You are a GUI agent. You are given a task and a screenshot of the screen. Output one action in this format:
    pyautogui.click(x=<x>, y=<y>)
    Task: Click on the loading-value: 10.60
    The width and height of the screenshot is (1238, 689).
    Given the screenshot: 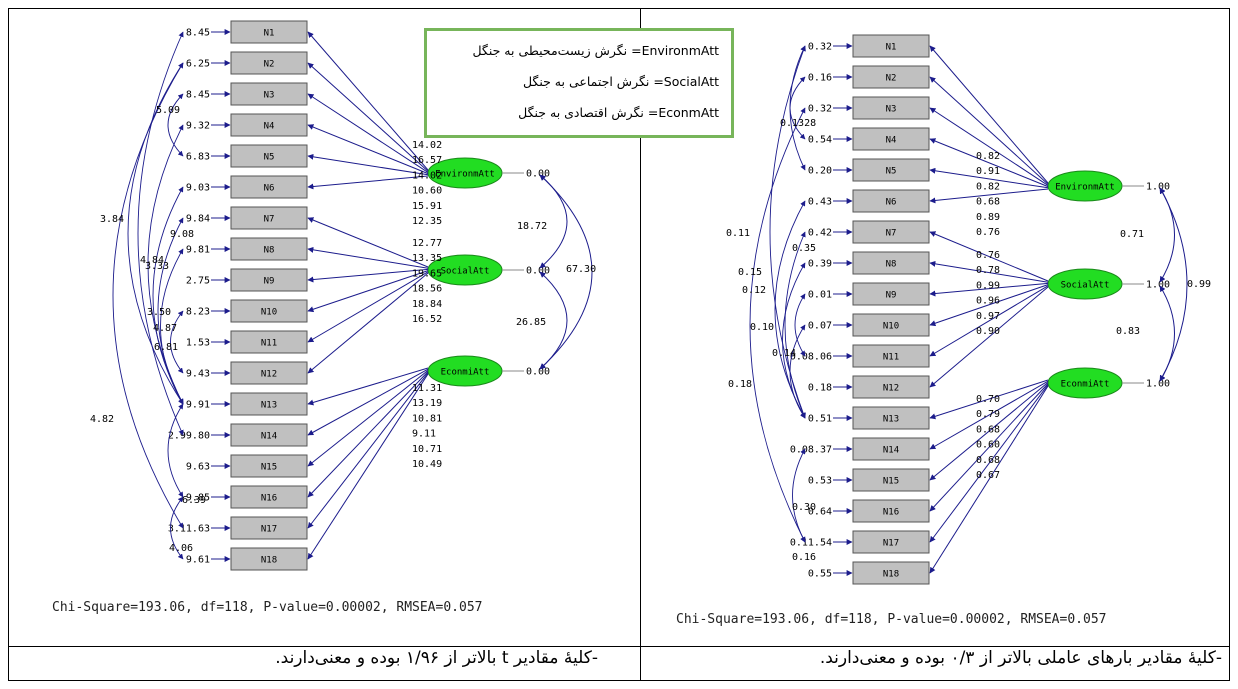 What is the action you would take?
    pyautogui.click(x=427, y=191)
    